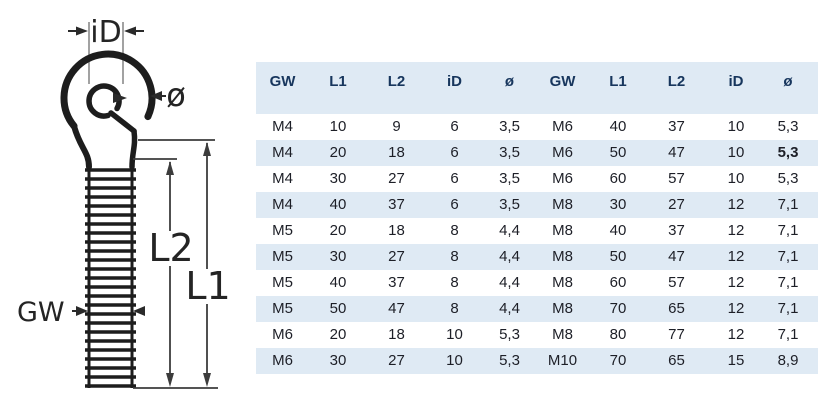  I want to click on table-row: M5 30 27 8 4,4 M8 50 47 12 7,1, so click(537, 257).